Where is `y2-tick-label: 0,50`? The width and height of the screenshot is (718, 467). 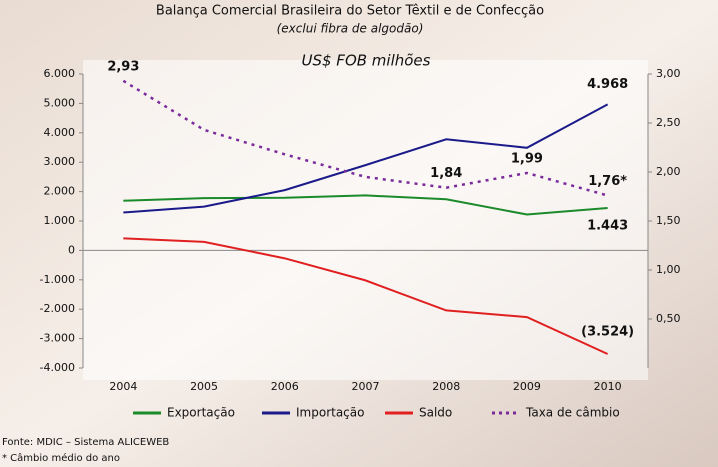
y2-tick-label: 0,50 is located at coordinates (668, 318).